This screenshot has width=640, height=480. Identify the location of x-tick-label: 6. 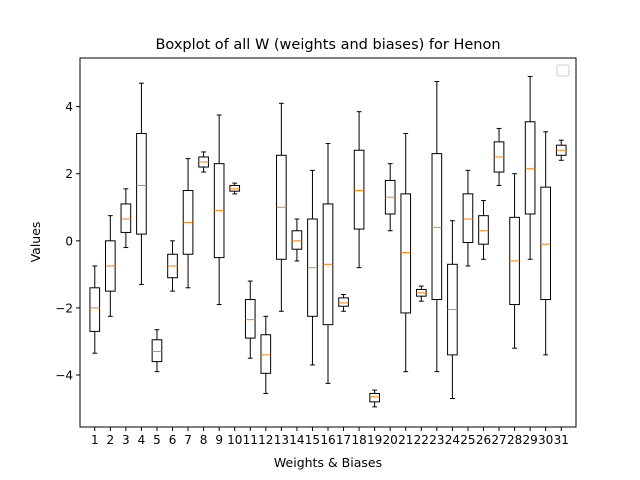
(173, 440).